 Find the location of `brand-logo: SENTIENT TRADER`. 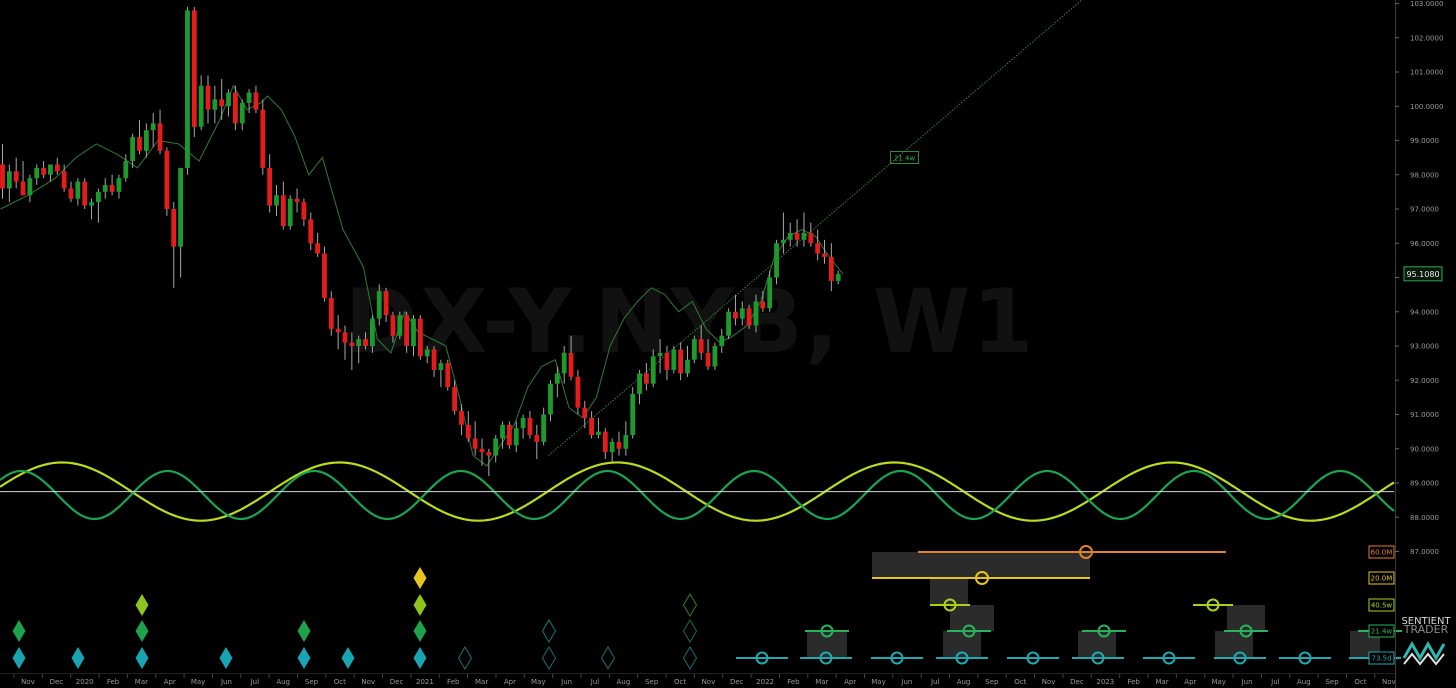

brand-logo: SENTIENT TRADER is located at coordinates (1426, 641).